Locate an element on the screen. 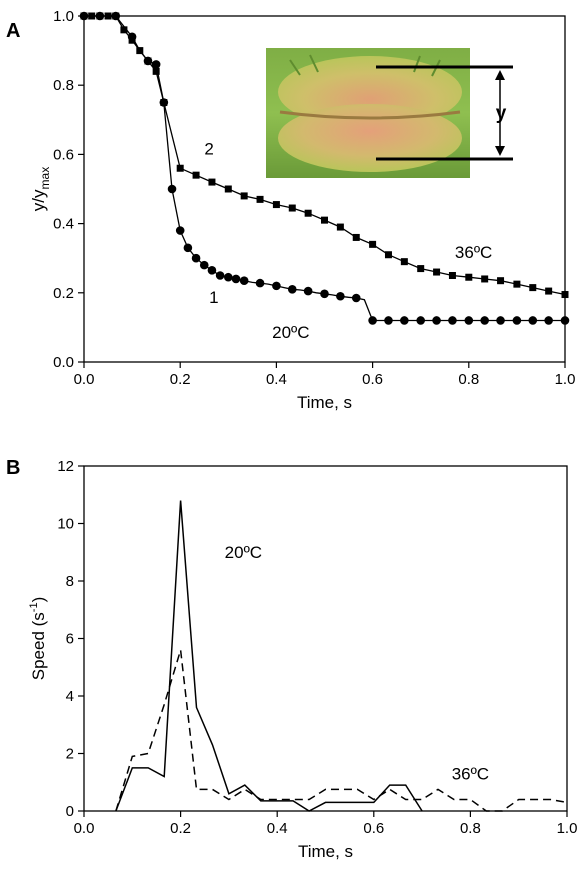 The height and width of the screenshot is (872, 581). y-tick-label: 1.0 is located at coordinates (63, 16).